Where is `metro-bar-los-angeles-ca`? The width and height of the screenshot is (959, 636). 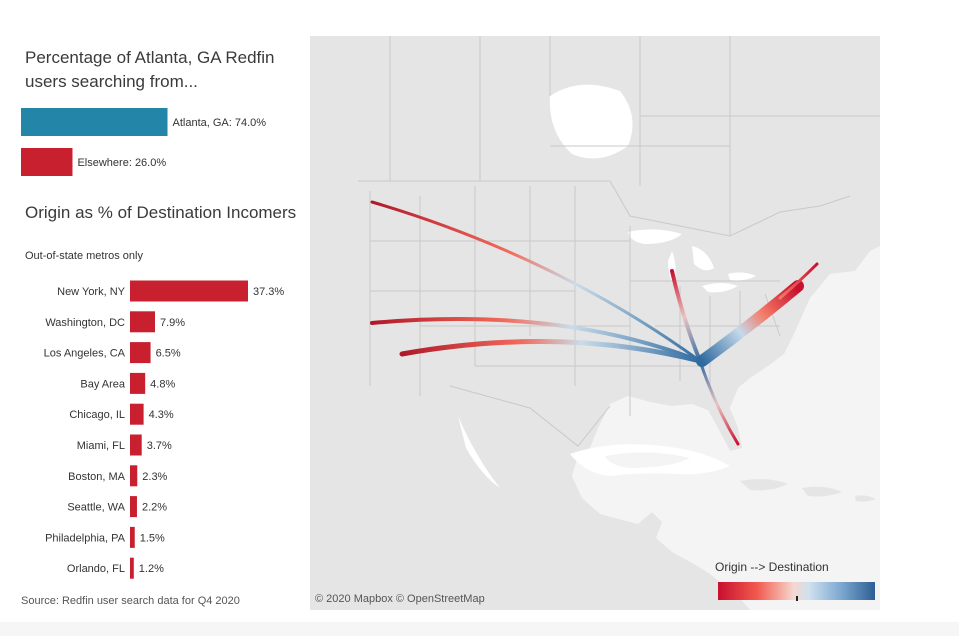
metro-bar-los-angeles-ca is located at coordinates (140, 353).